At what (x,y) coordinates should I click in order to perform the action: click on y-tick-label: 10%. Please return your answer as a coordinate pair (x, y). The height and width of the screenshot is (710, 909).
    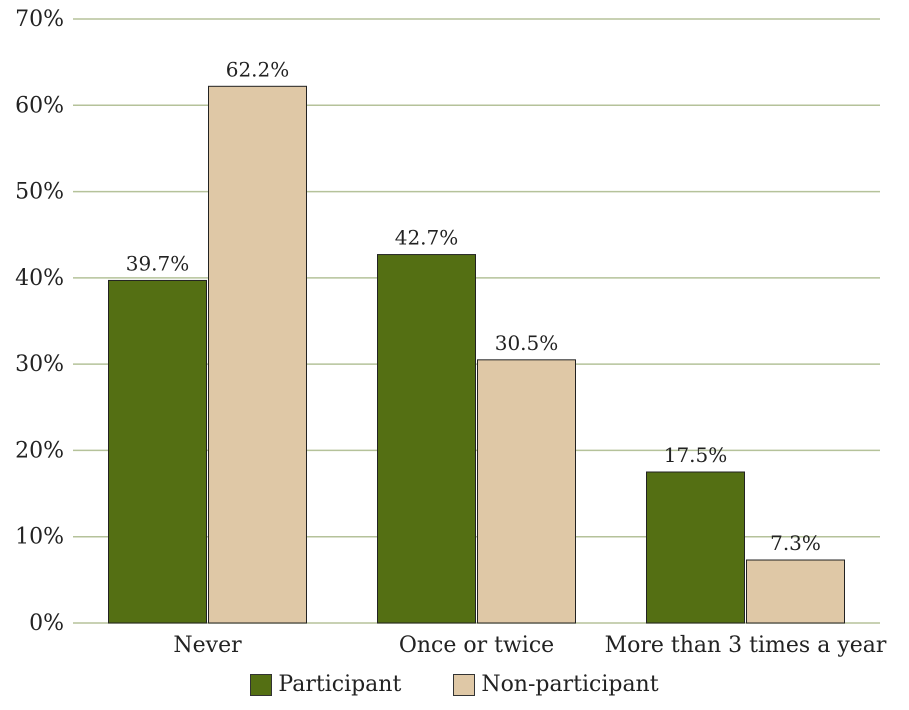
    Looking at the image, I should click on (39, 537).